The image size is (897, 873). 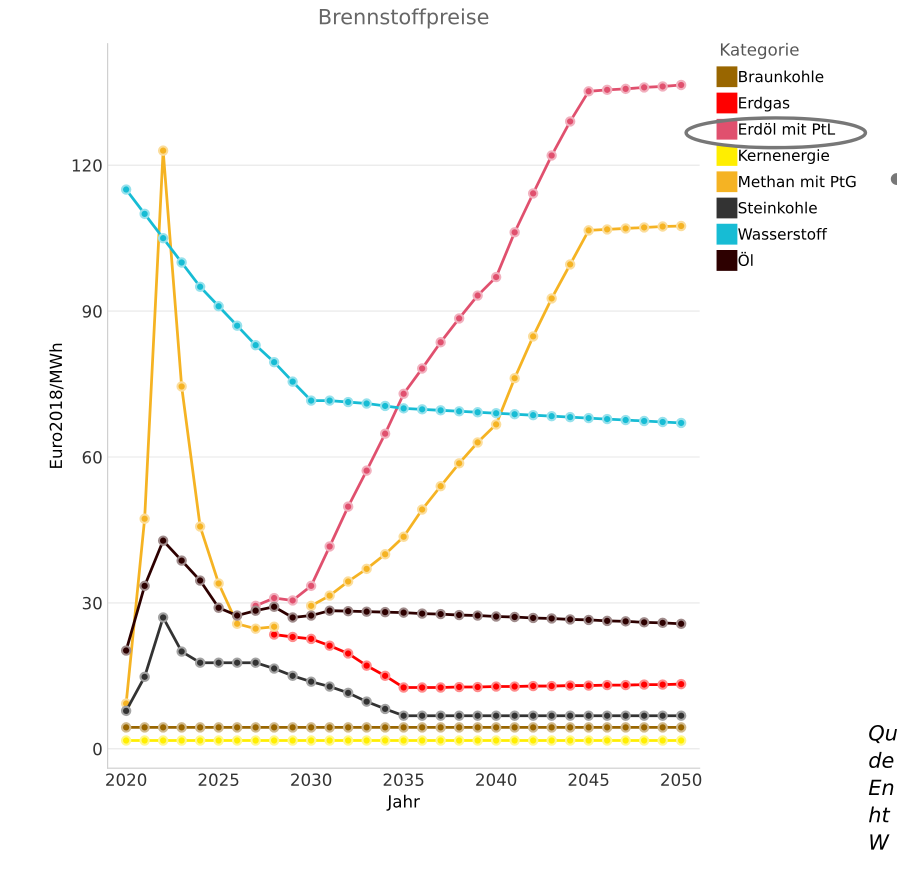 I want to click on legend-label: Kernenergie, so click(x=784, y=156).